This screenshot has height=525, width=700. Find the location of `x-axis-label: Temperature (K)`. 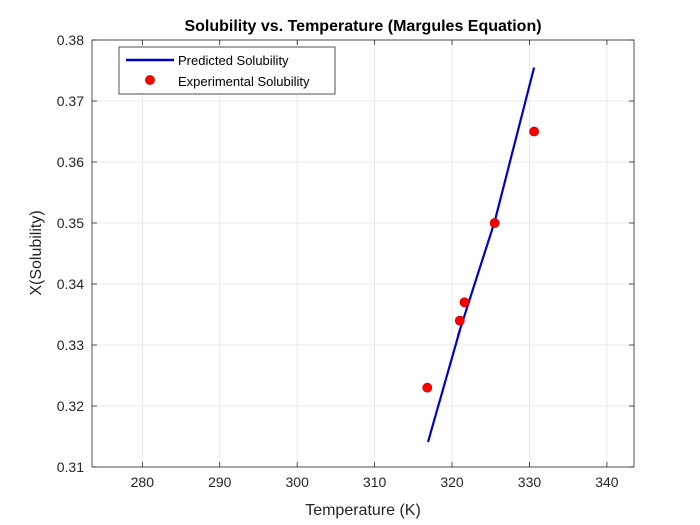

x-axis-label: Temperature (K) is located at coordinates (363, 510).